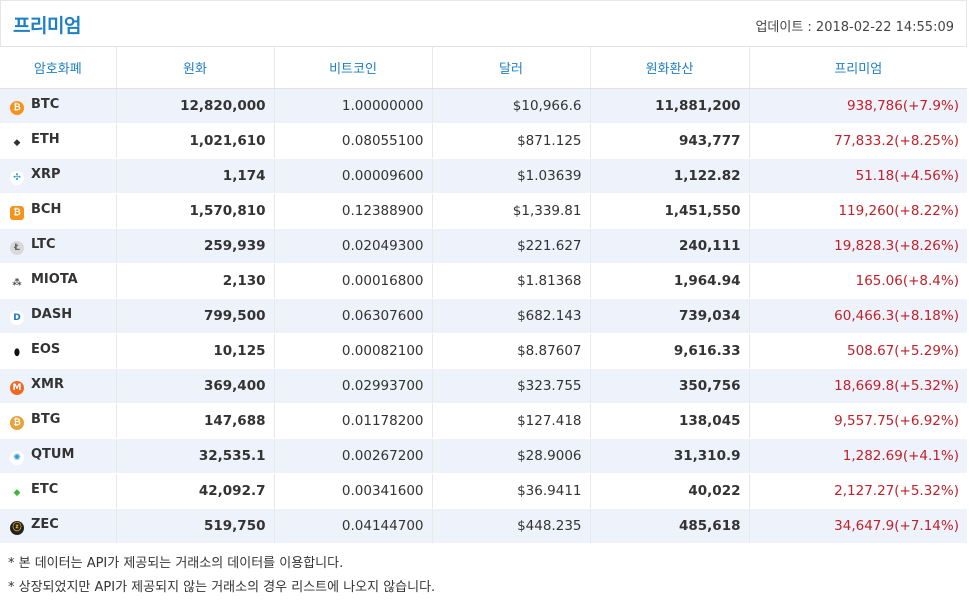  I want to click on krw-price: 369,400, so click(195, 386).